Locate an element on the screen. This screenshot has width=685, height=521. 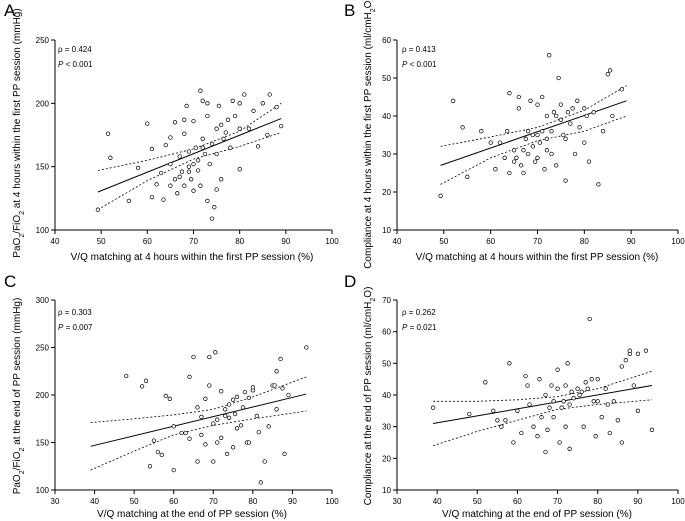
y-tick-label: 10 is located at coordinates (386, 490).